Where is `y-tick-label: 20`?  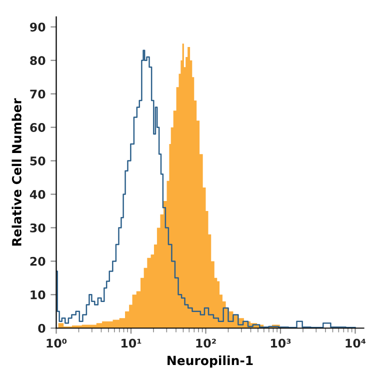 y-tick-label: 20 is located at coordinates (38, 261).